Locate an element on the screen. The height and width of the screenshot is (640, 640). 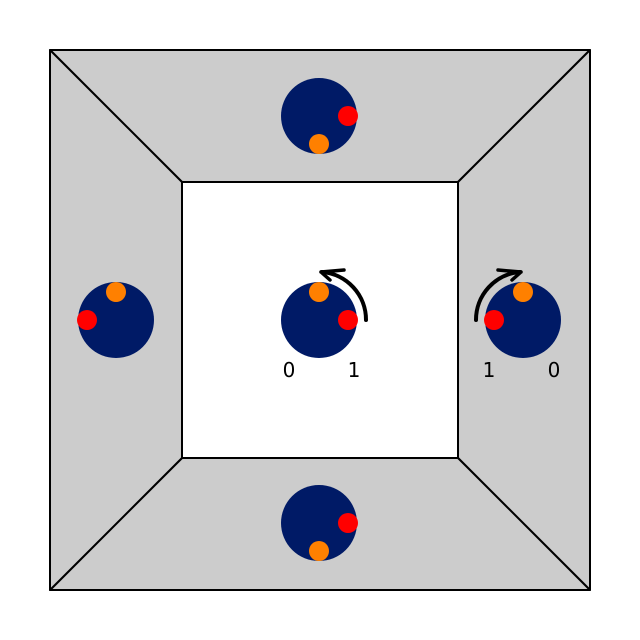
bottom-disc is located at coordinates (319, 523).